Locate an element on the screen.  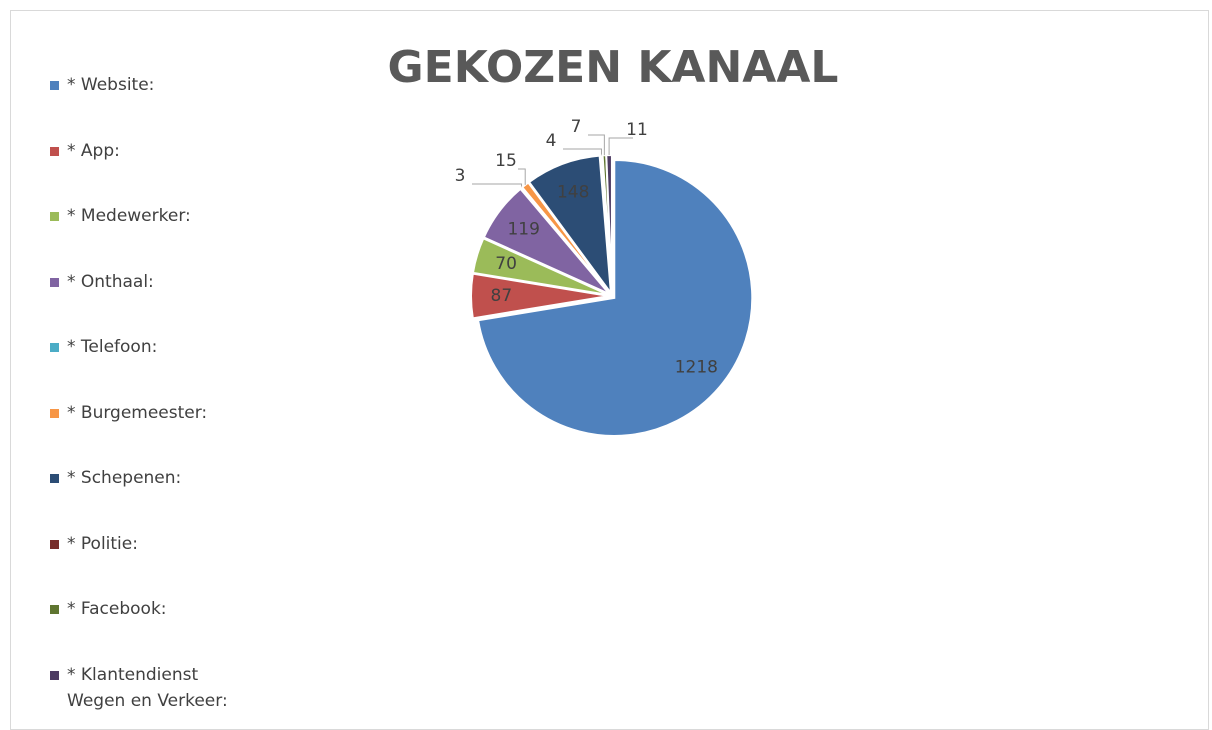
legend-label: * Facebook: is located at coordinates (117, 609).